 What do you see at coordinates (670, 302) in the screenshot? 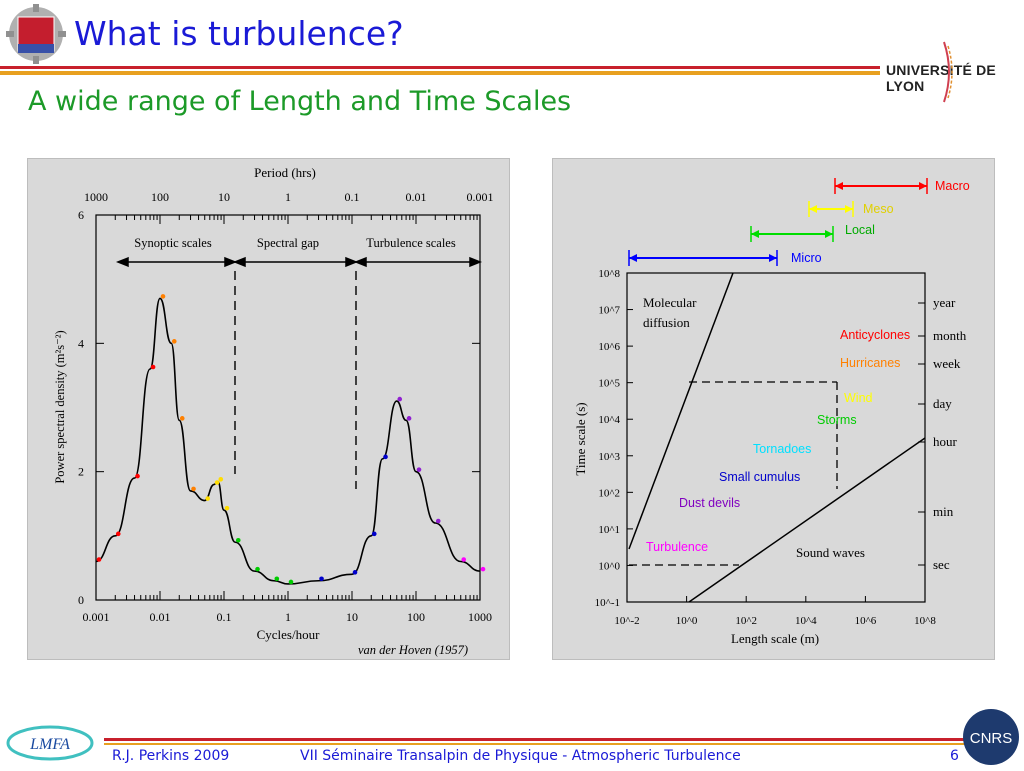
I see `molecular-label: Molecular` at bounding box center [670, 302].